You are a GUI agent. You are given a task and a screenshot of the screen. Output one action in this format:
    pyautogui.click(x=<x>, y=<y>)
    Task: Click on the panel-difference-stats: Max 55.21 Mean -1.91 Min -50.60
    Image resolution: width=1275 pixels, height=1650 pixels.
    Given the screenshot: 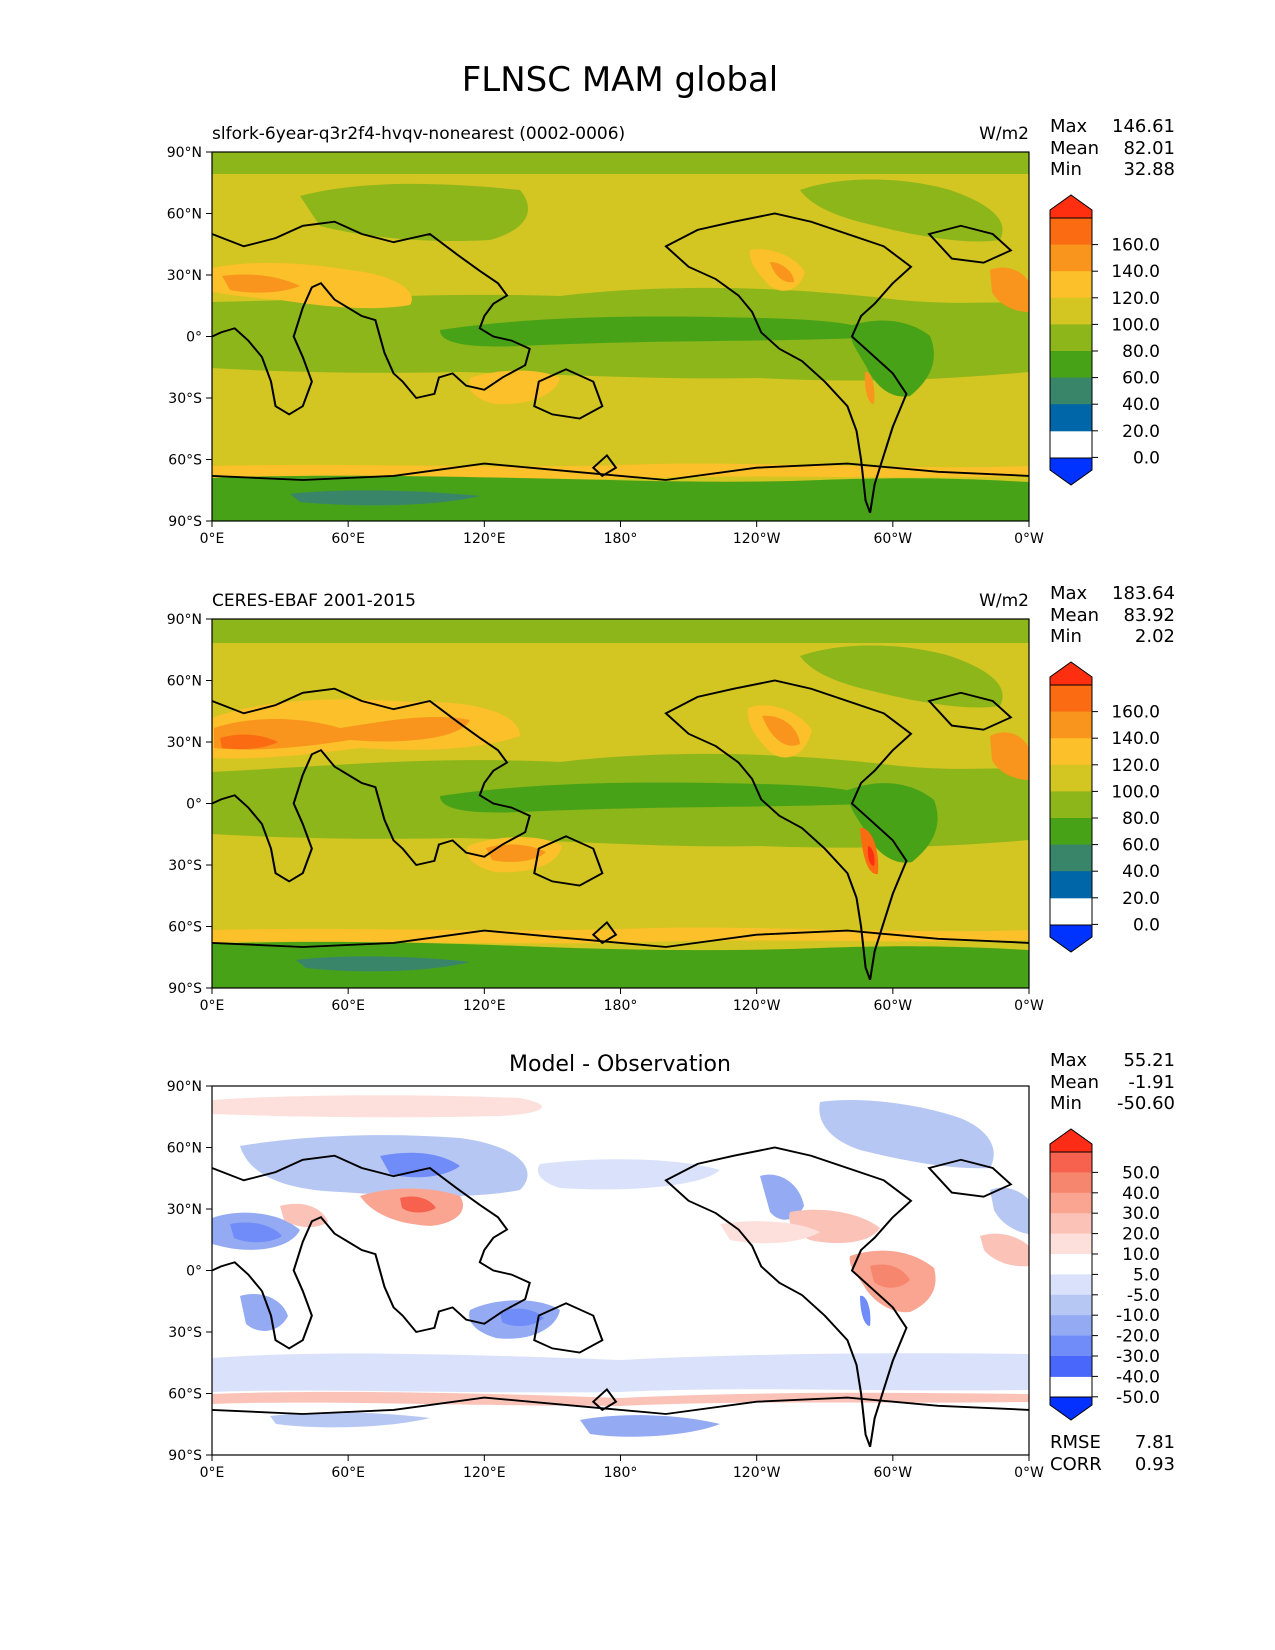 What is the action you would take?
    pyautogui.click(x=1112, y=1082)
    